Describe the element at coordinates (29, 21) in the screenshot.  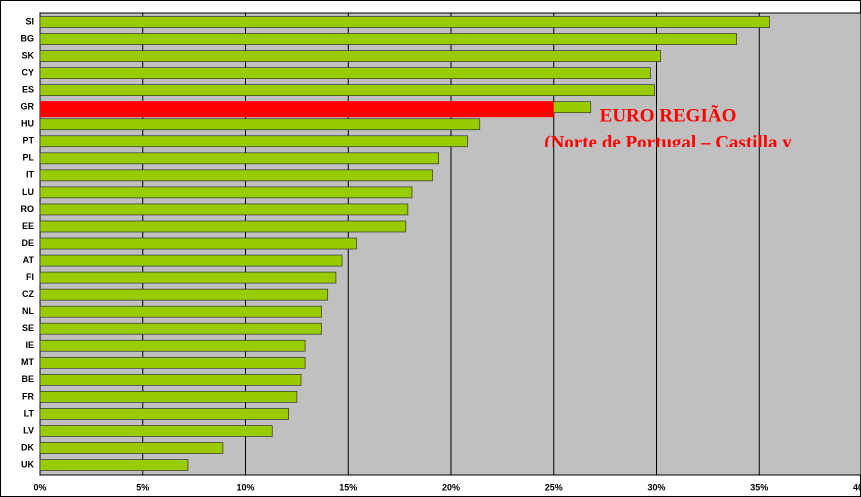
I see `y-tick-label: SI` at that location.